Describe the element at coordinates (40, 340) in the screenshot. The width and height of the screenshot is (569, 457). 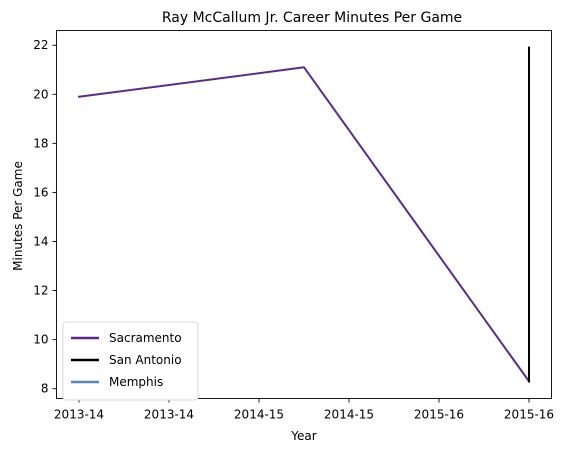
I see `y-tick-label: 10` at that location.